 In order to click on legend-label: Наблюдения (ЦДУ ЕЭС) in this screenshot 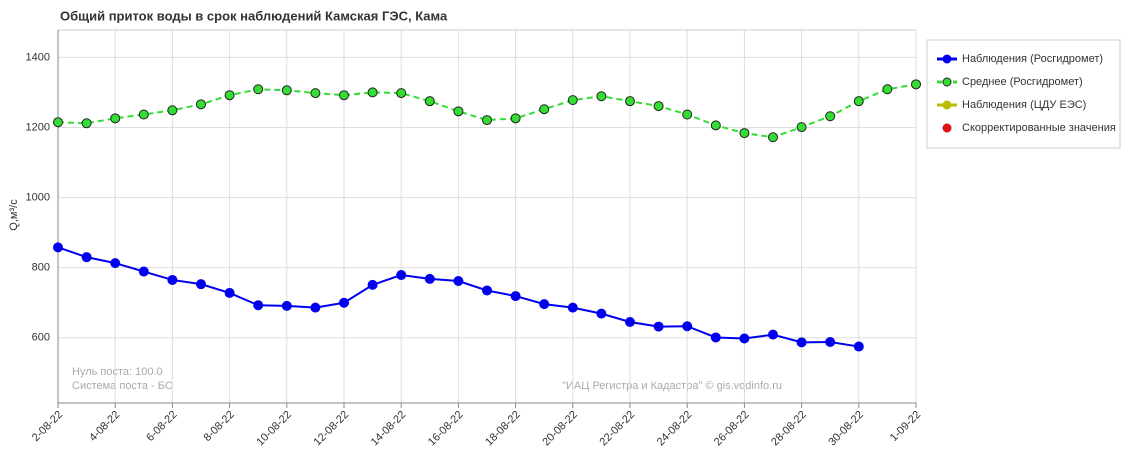, I will do `click(1024, 105)`.